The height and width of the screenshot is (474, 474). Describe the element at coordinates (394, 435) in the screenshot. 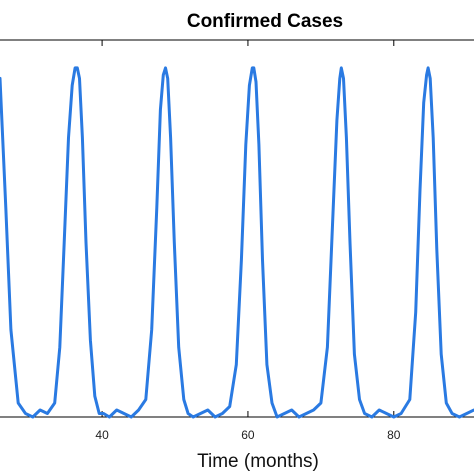

I see `x-tick-label: 80` at that location.